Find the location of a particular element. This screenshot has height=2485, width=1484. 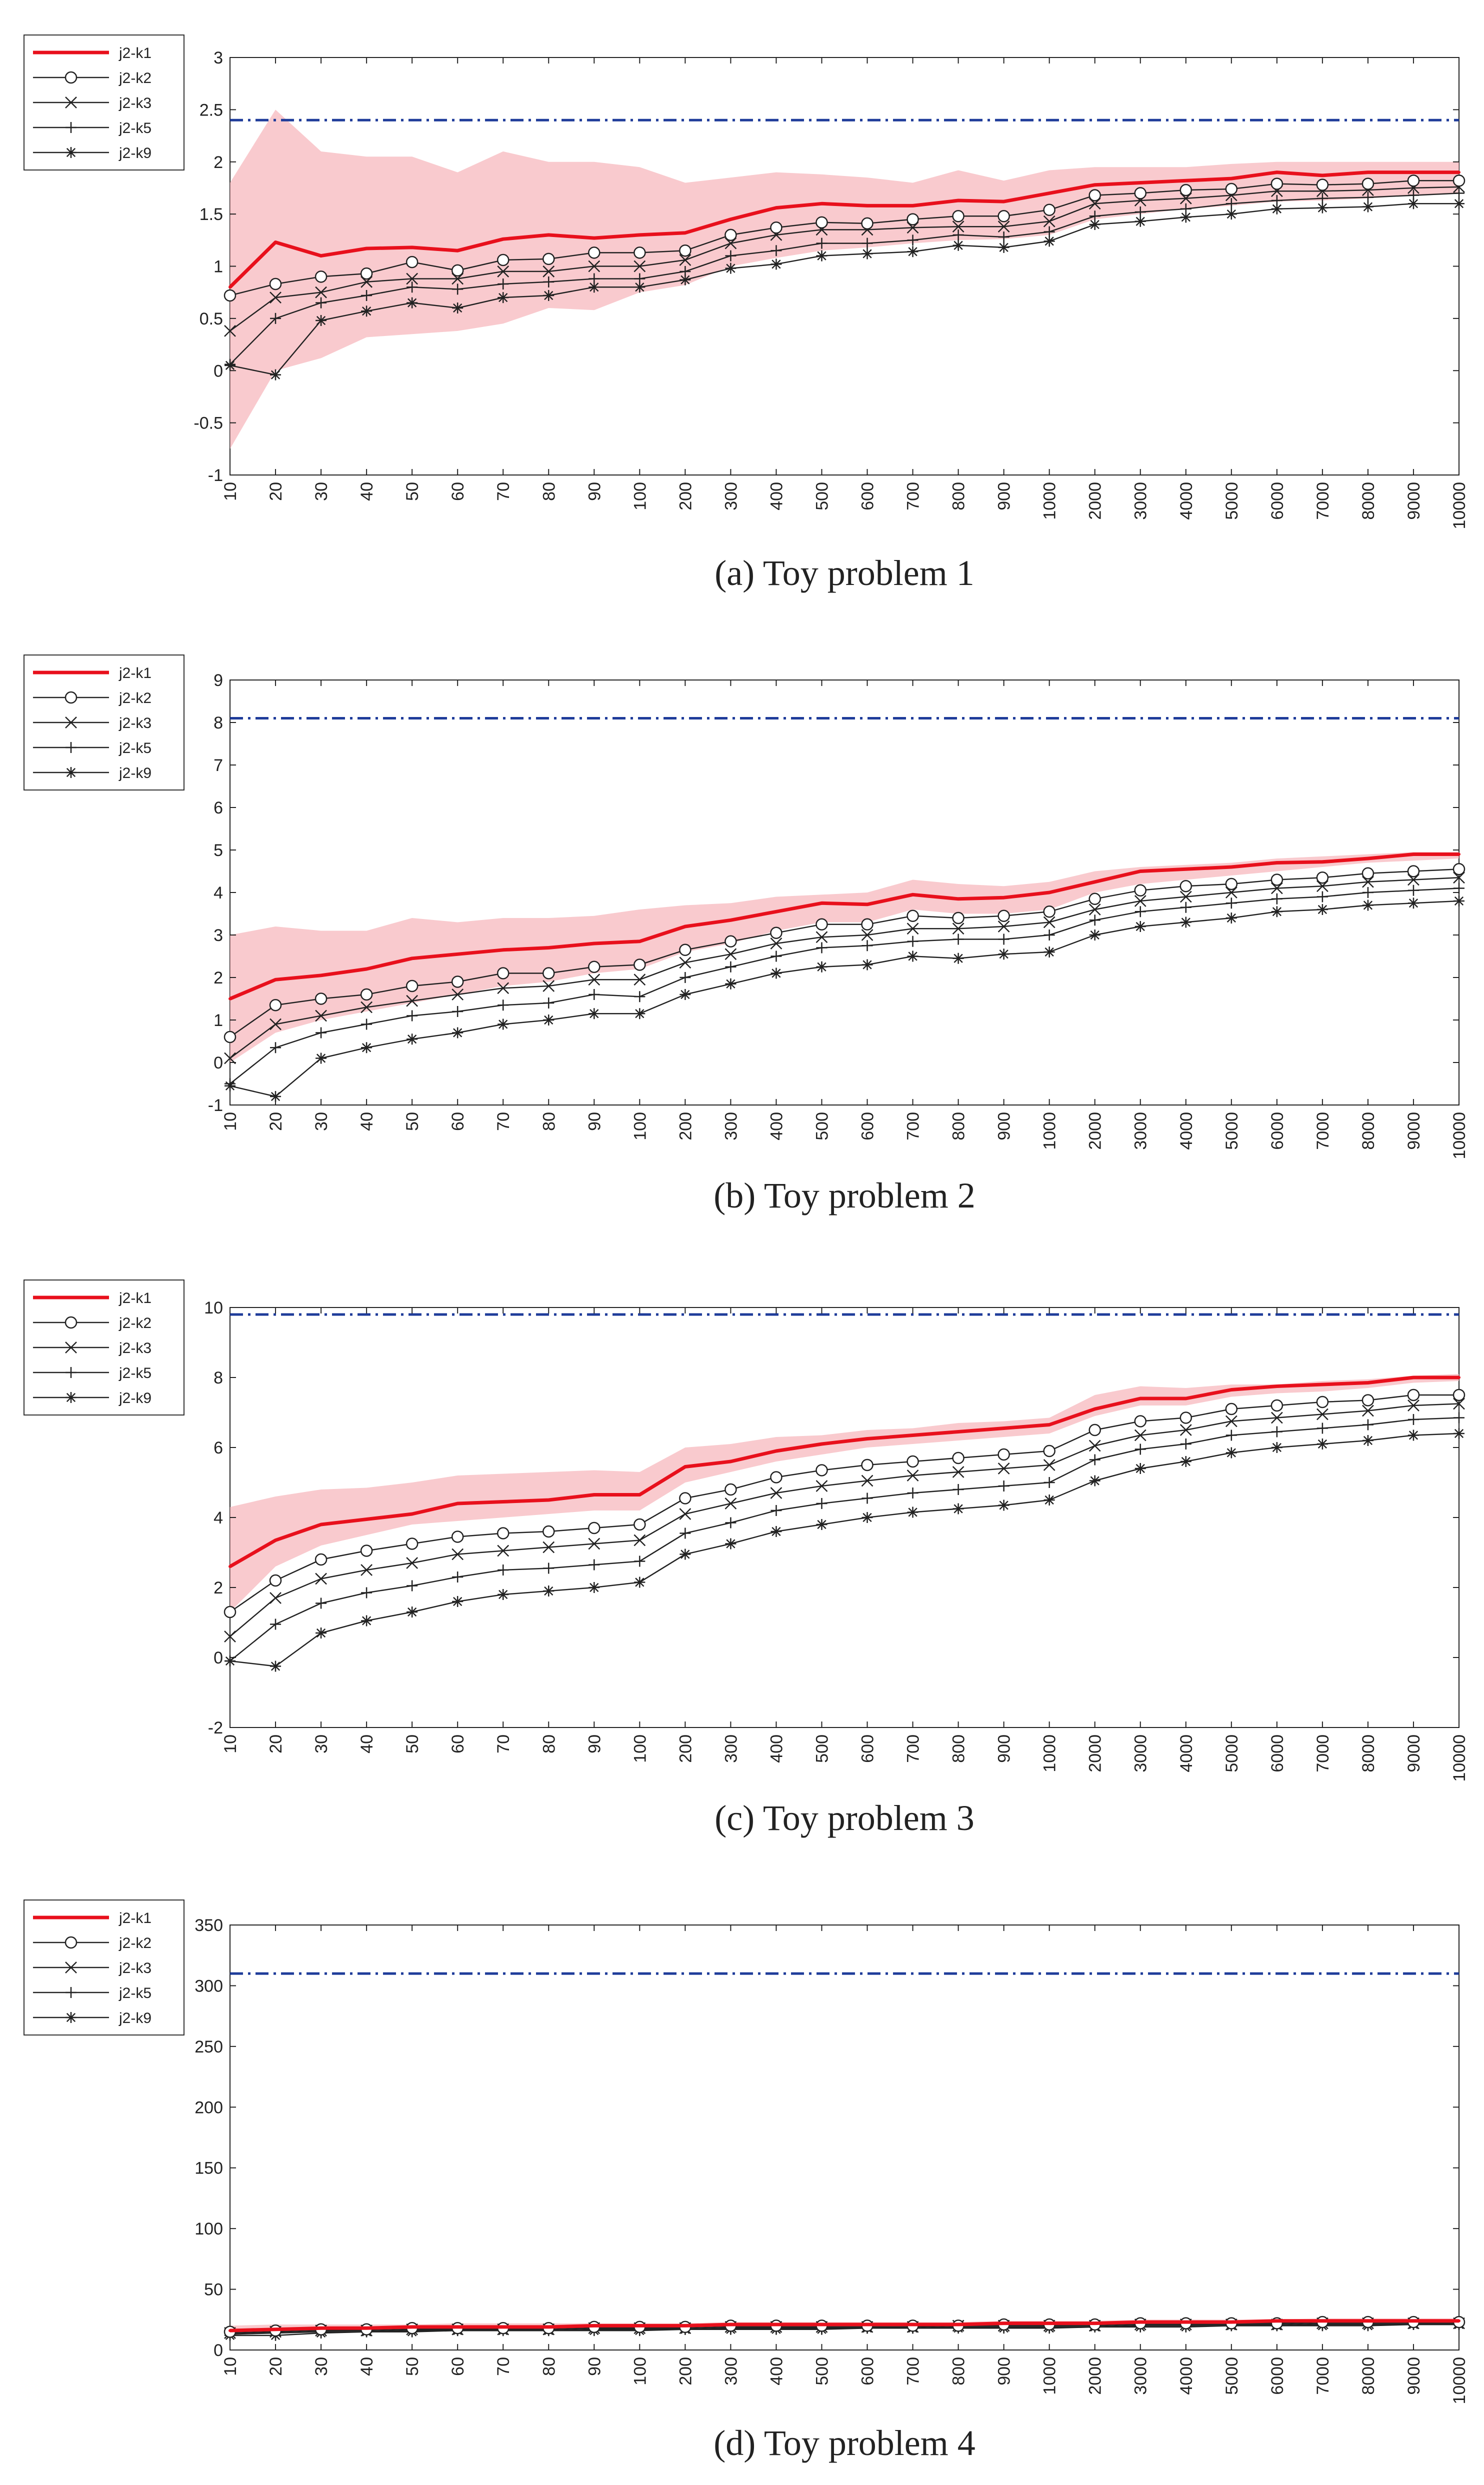

y-tick-label: 7 is located at coordinates (218, 765).